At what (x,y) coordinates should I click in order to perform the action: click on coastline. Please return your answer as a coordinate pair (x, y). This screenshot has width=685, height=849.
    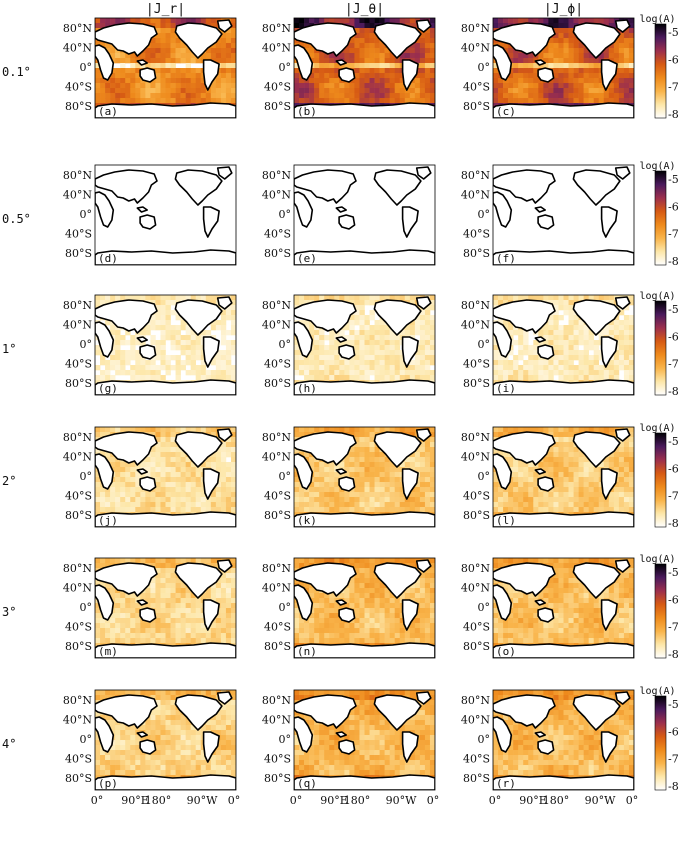
    Looking at the image, I should click on (211, 352).